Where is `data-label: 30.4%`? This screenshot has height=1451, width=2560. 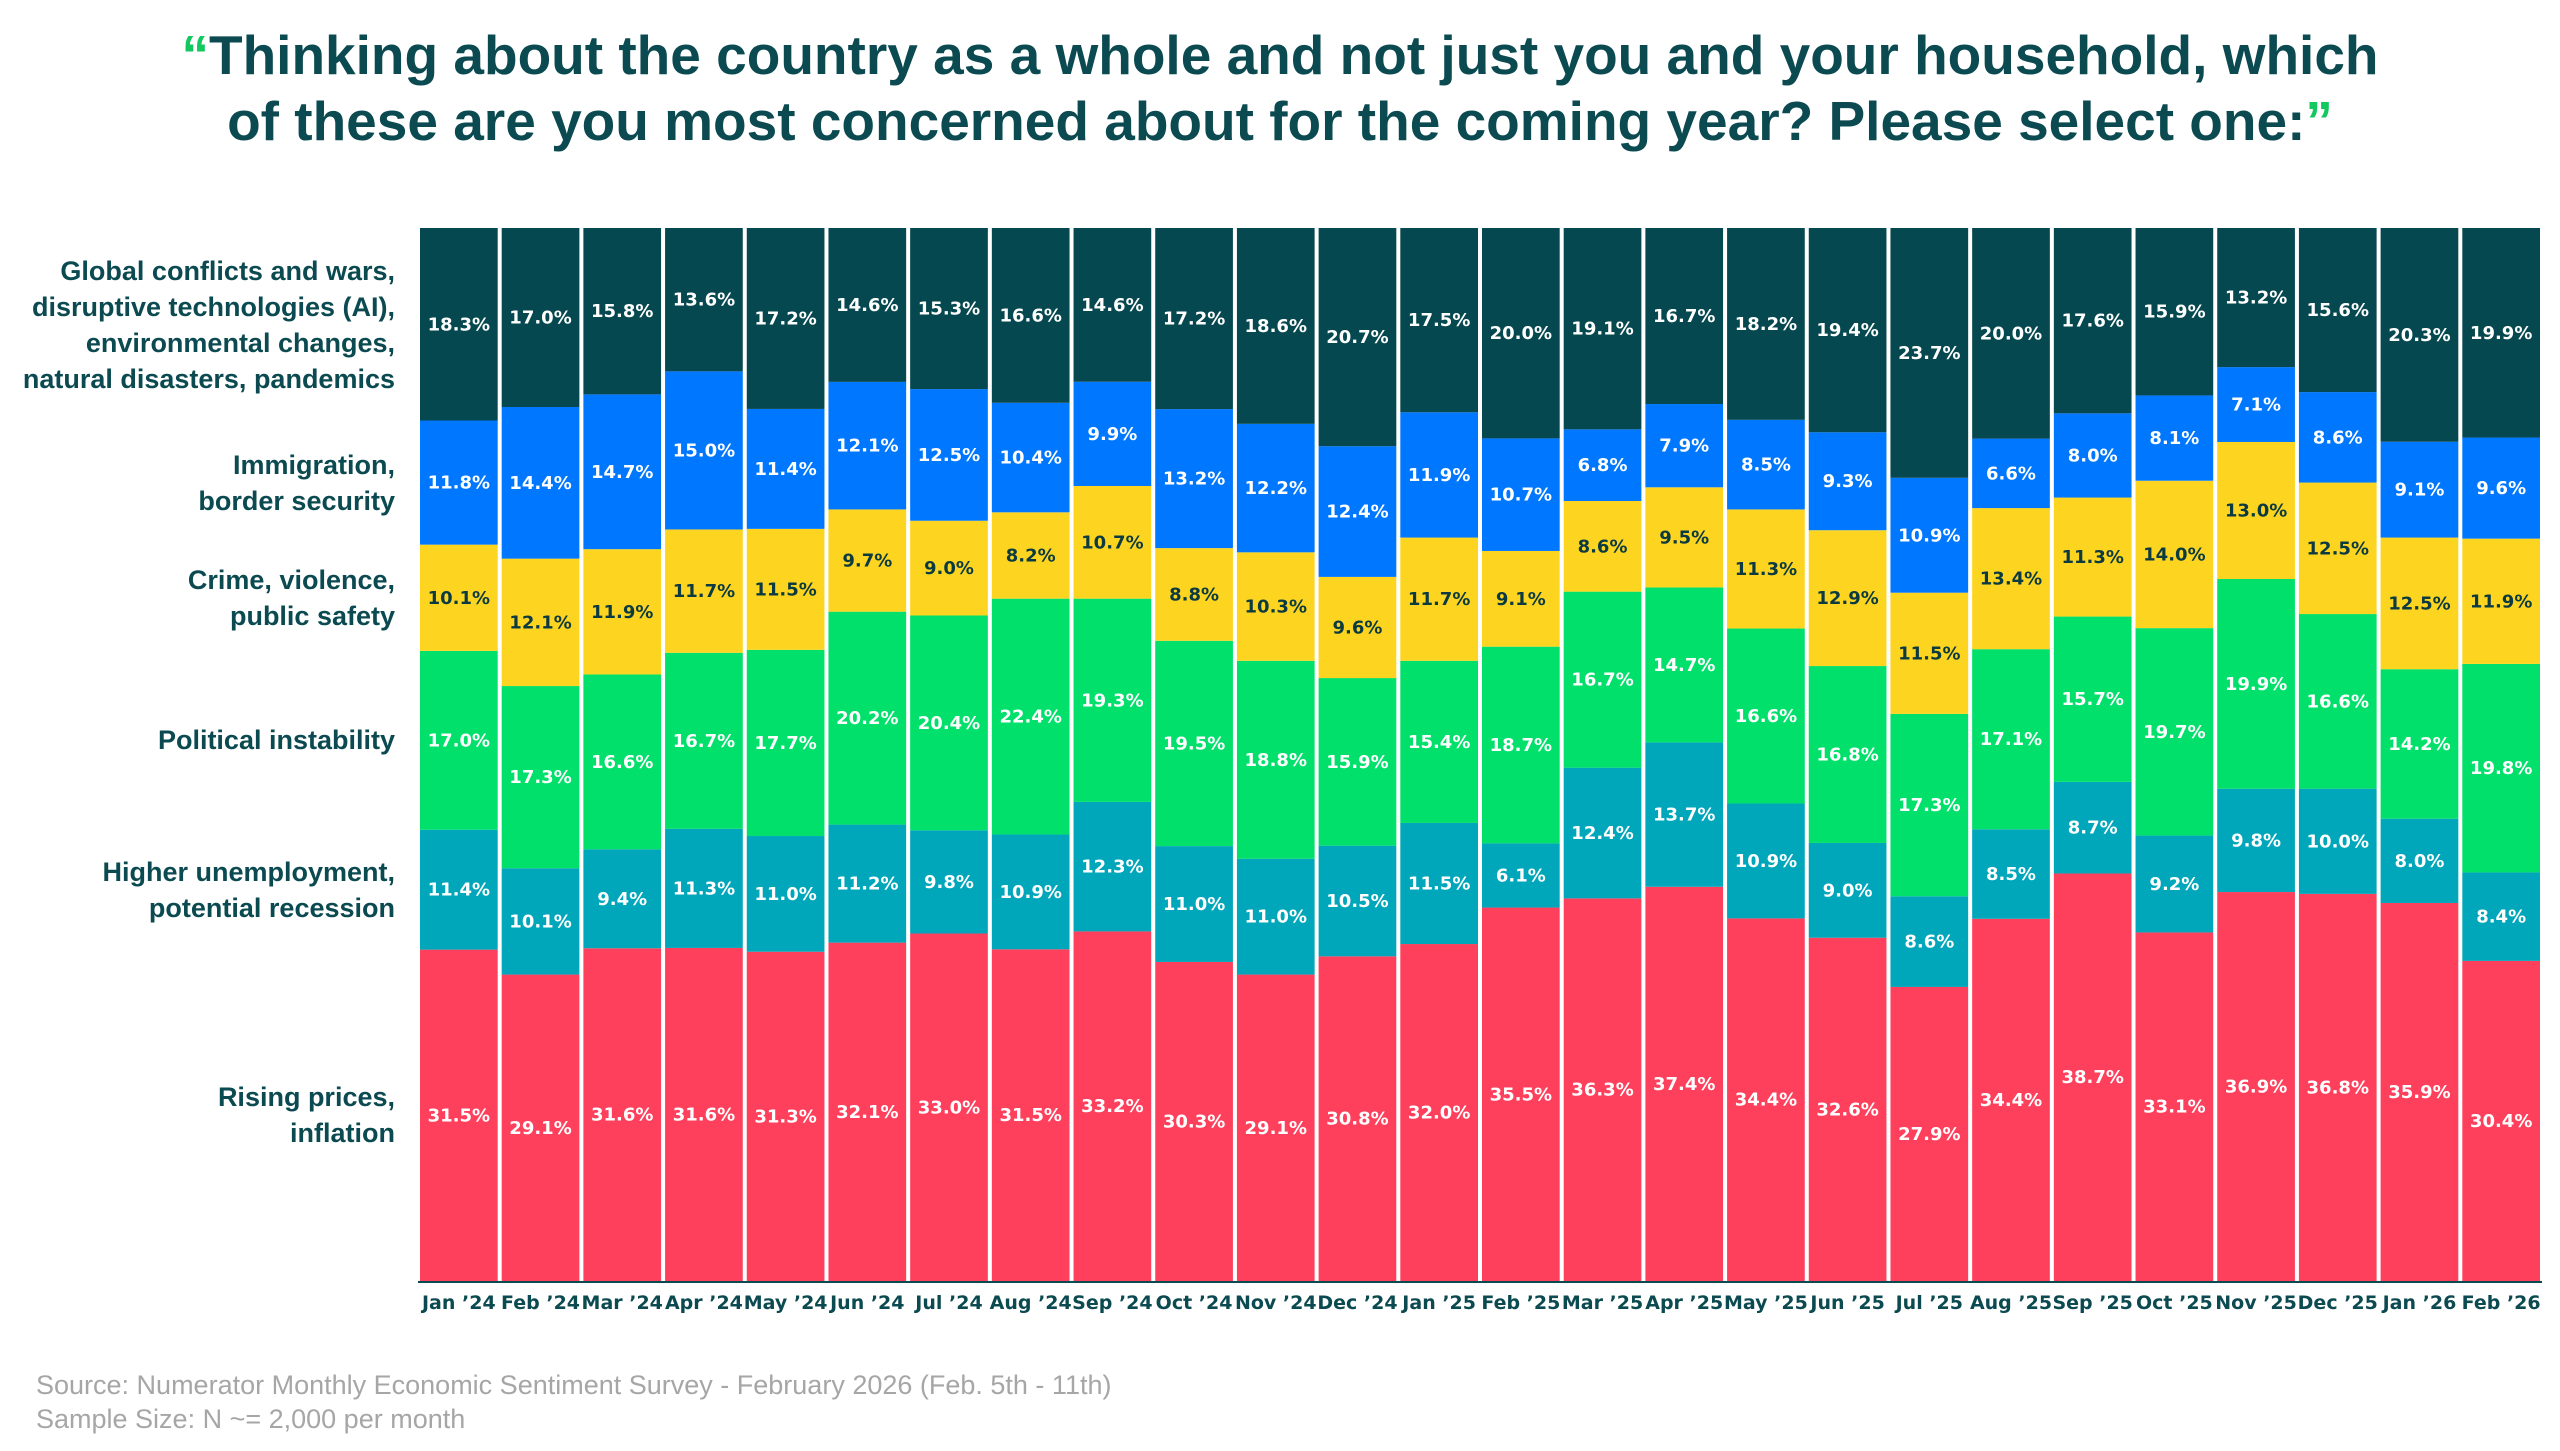
data-label: 30.4% is located at coordinates (2501, 1121).